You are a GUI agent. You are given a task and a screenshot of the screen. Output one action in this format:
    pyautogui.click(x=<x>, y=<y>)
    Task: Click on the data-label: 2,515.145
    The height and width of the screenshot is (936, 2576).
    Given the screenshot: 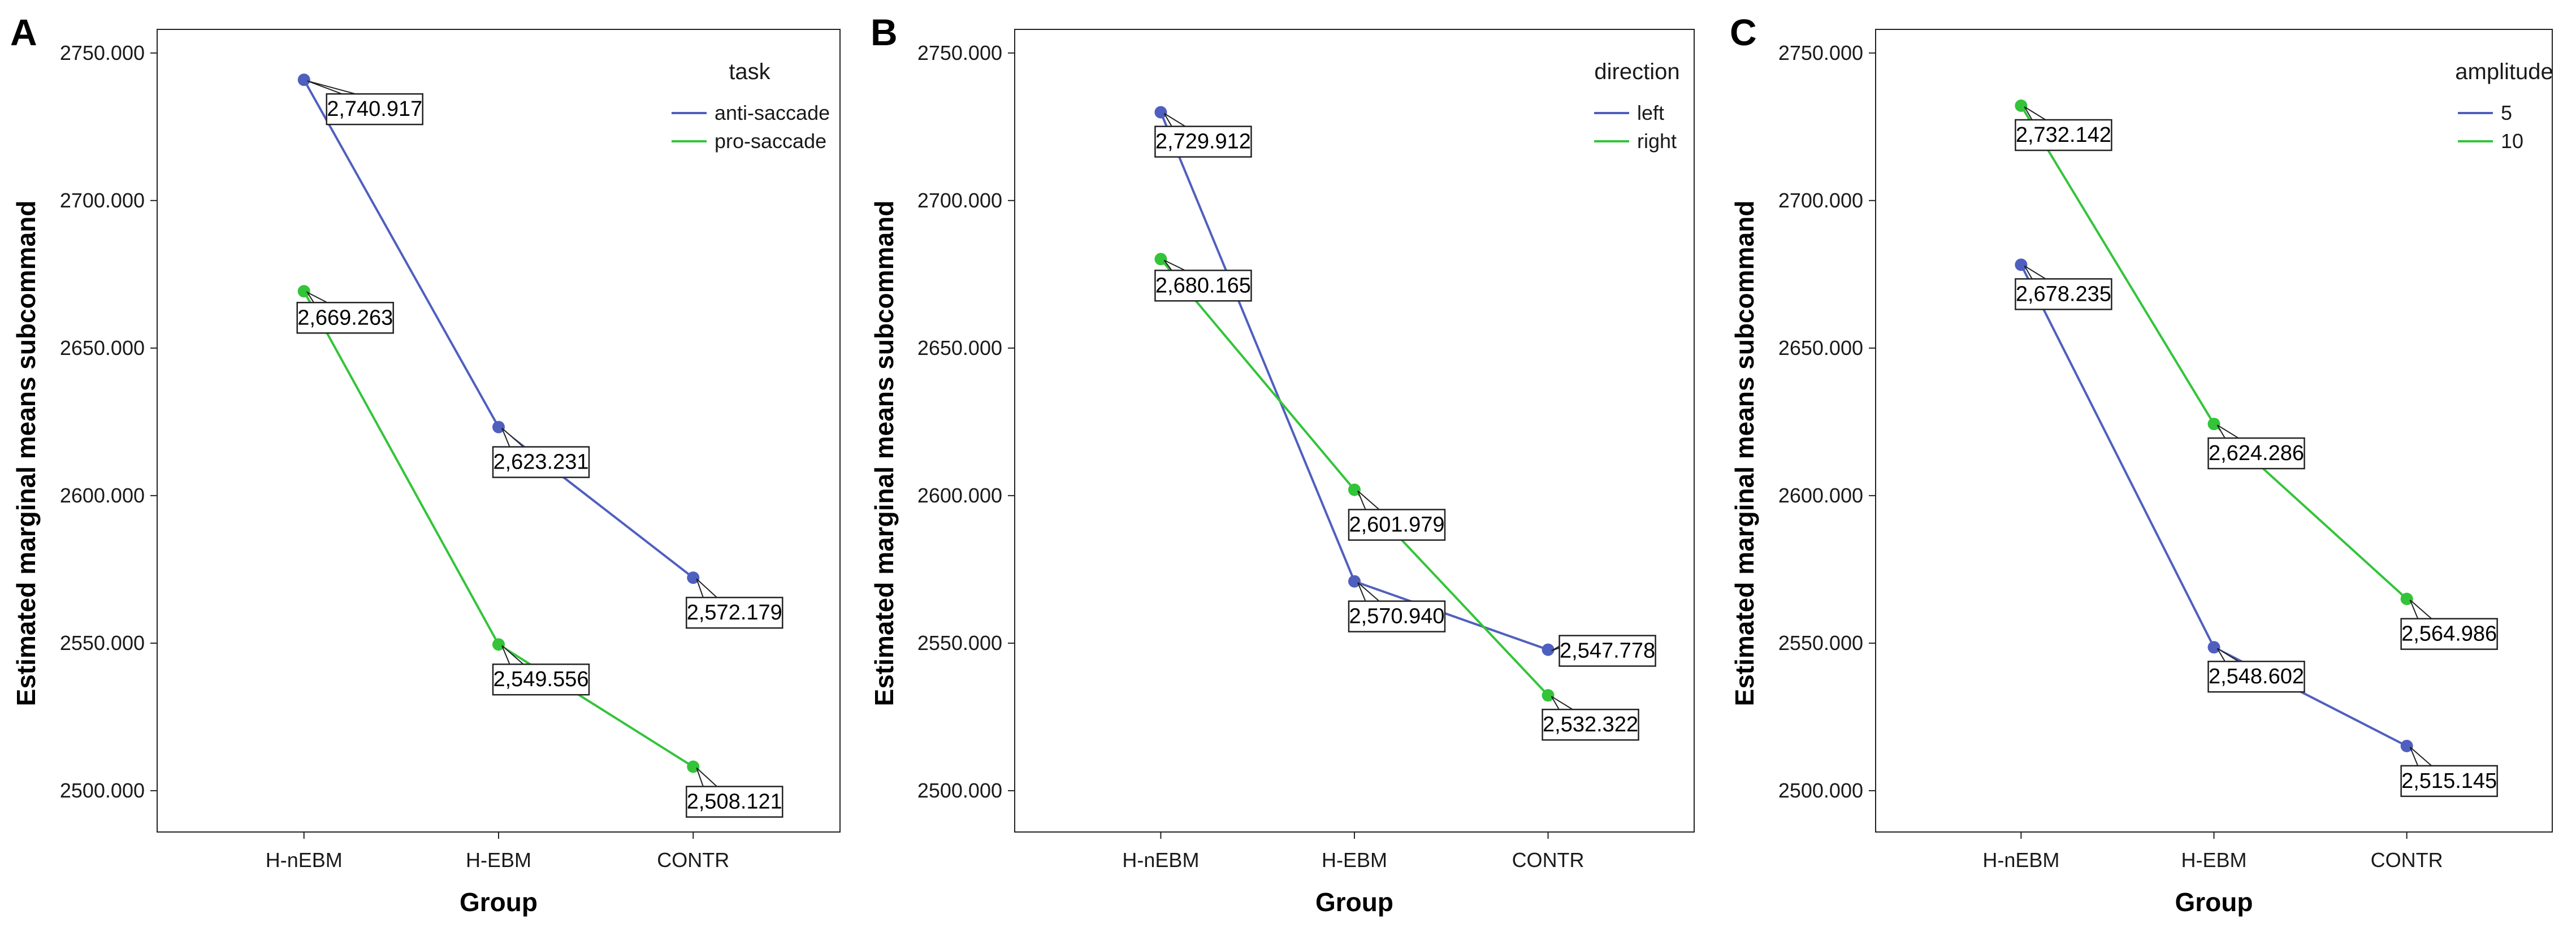 What is the action you would take?
    pyautogui.click(x=2449, y=781)
    